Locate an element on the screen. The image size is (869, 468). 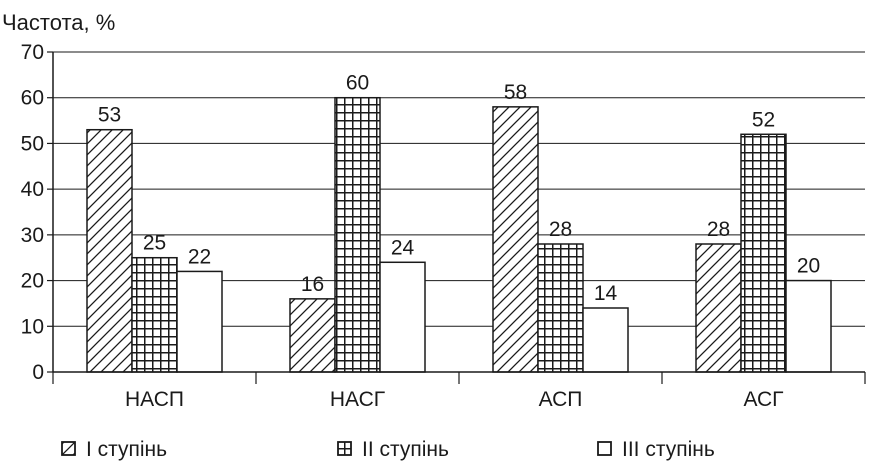
y-tick-label: 60 is located at coordinates (32, 98).